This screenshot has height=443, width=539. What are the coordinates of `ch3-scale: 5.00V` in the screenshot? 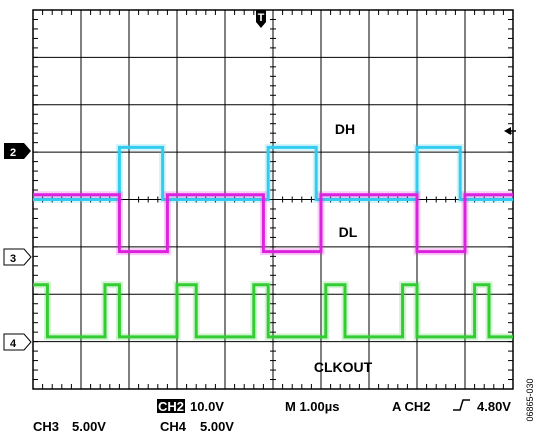 It's located at (89, 426).